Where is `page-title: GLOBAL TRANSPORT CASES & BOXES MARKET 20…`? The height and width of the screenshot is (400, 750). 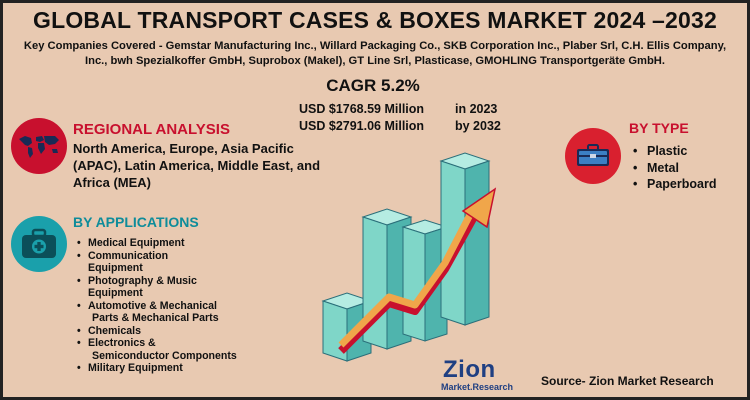 page-title: GLOBAL TRANSPORT CASES & BOXES MARKET 20… is located at coordinates (374, 20).